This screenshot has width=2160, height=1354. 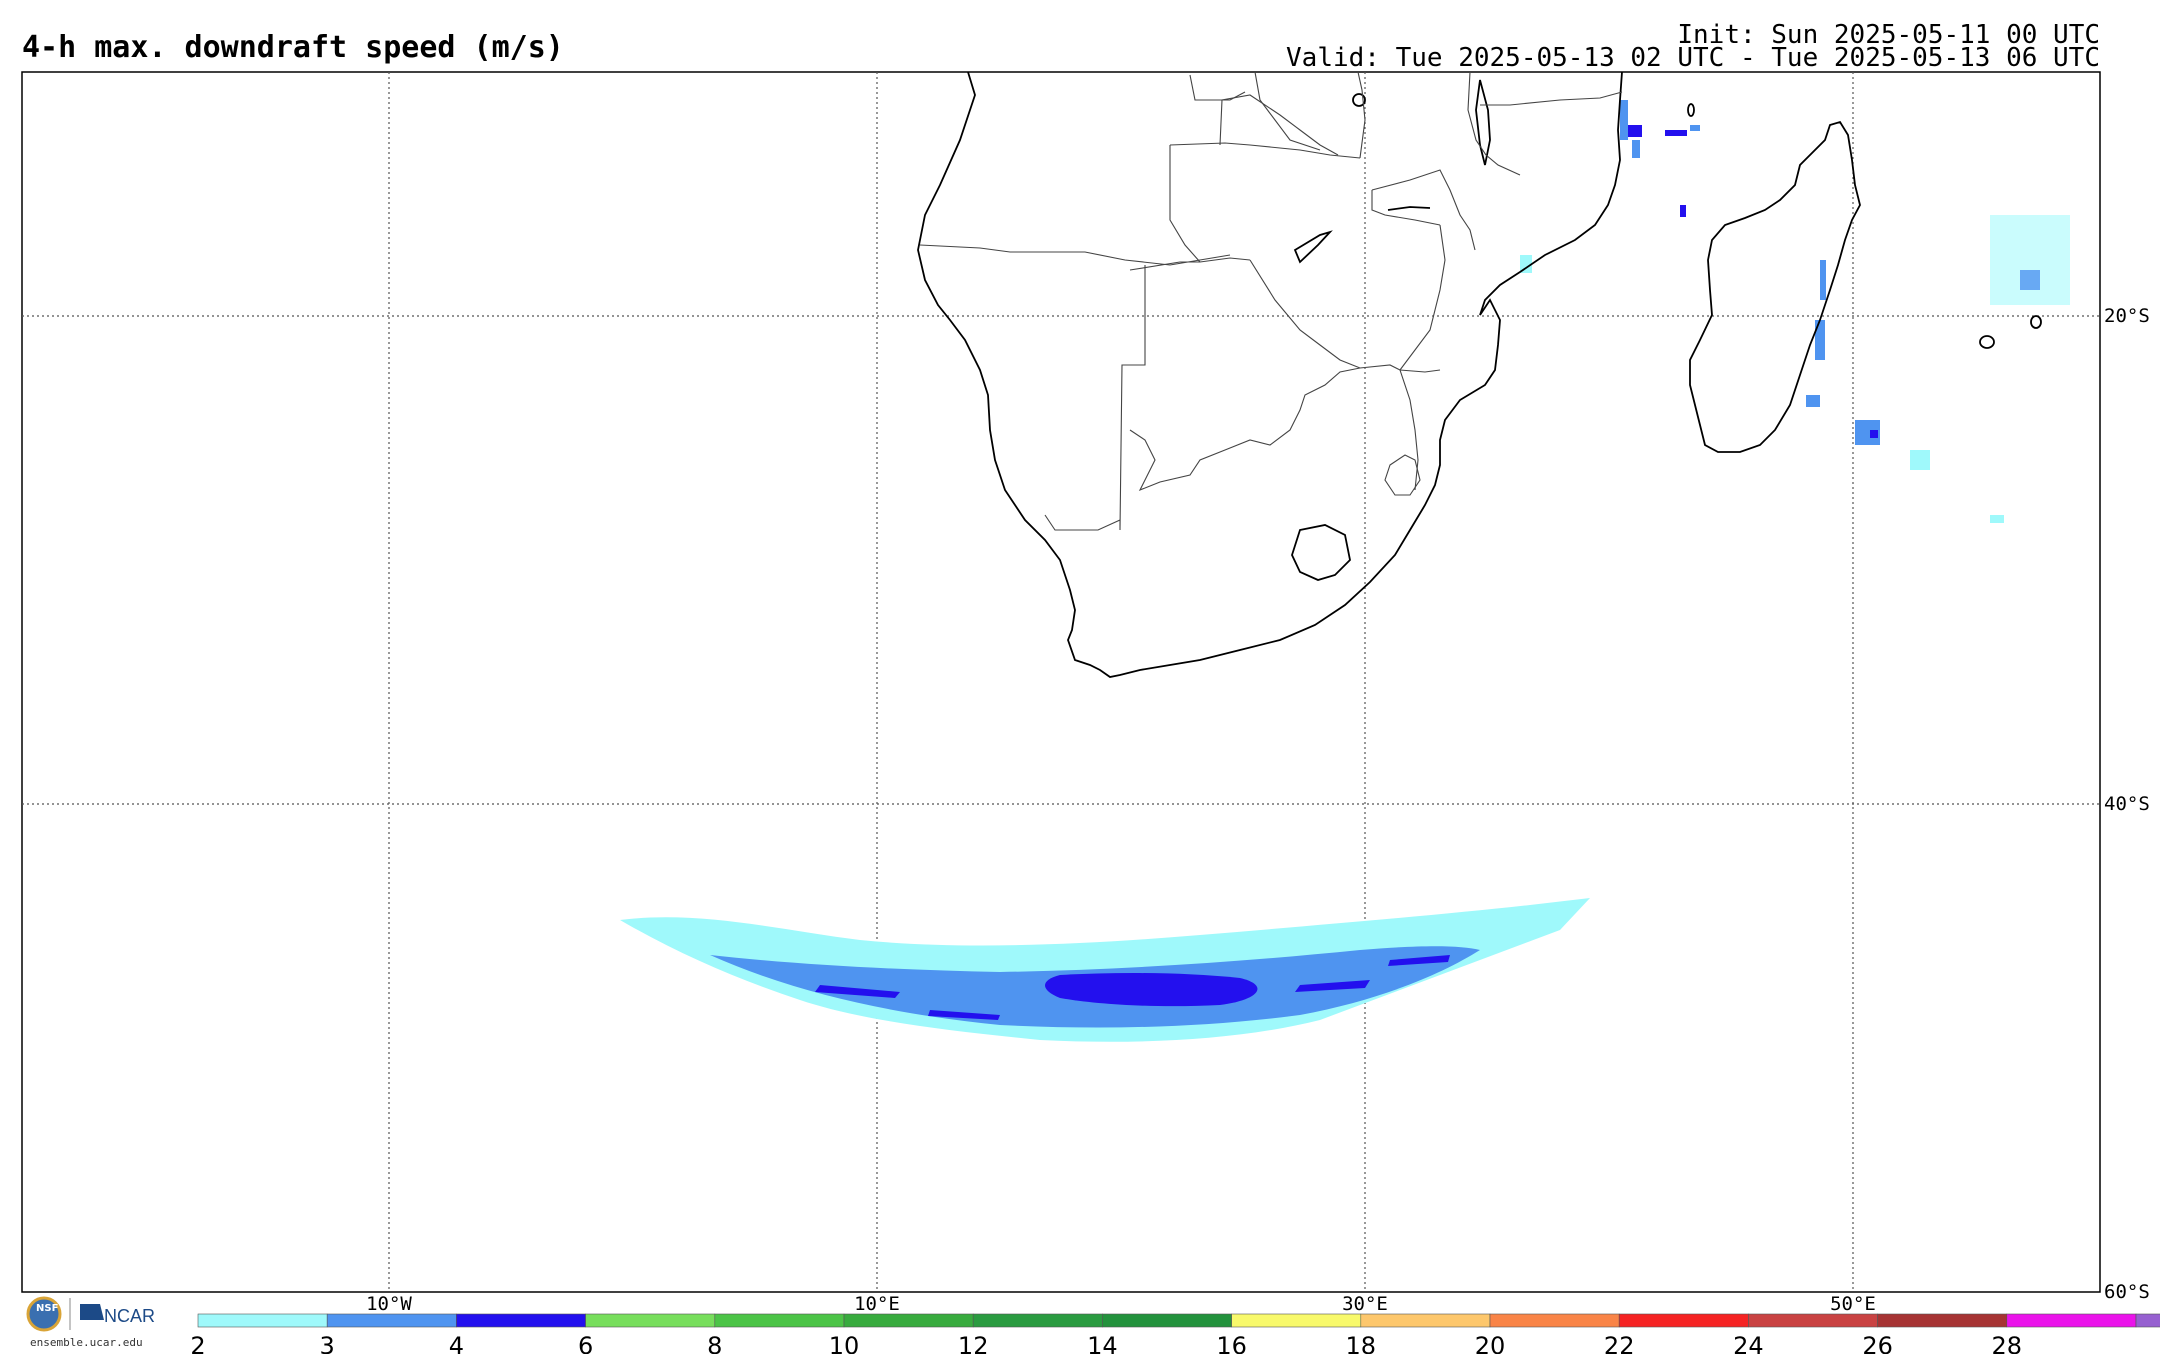 I want to click on map-title: 4-h max. downdraft speed (m/s), so click(x=293, y=47).